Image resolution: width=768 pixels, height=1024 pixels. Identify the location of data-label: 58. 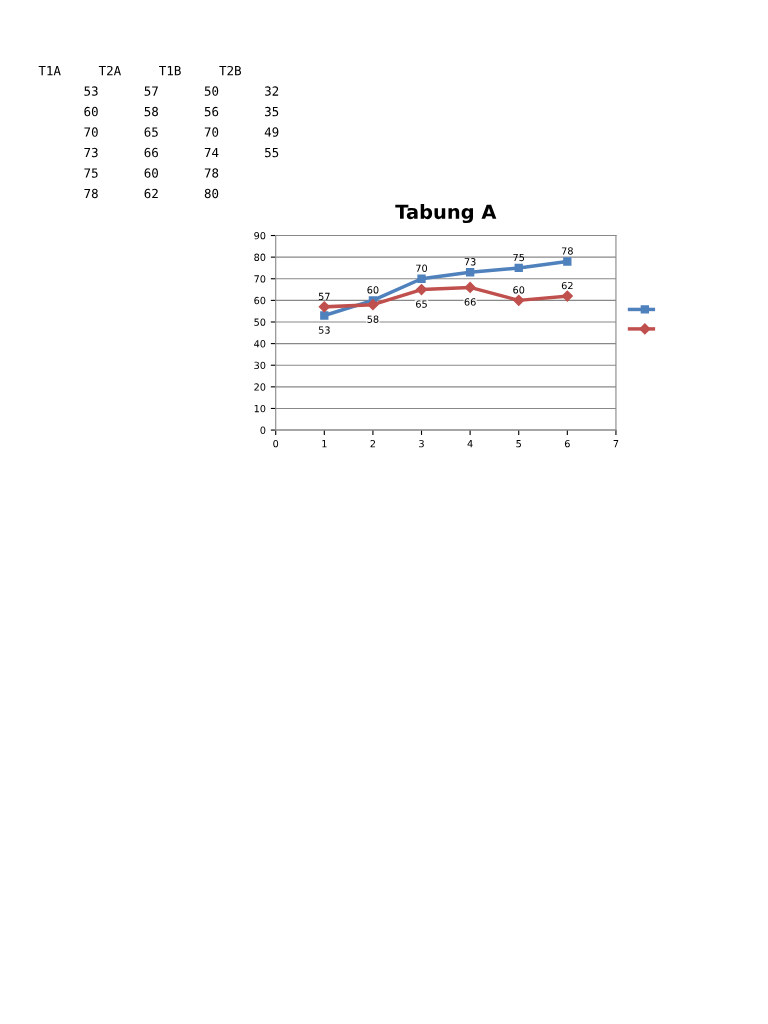
(373, 319).